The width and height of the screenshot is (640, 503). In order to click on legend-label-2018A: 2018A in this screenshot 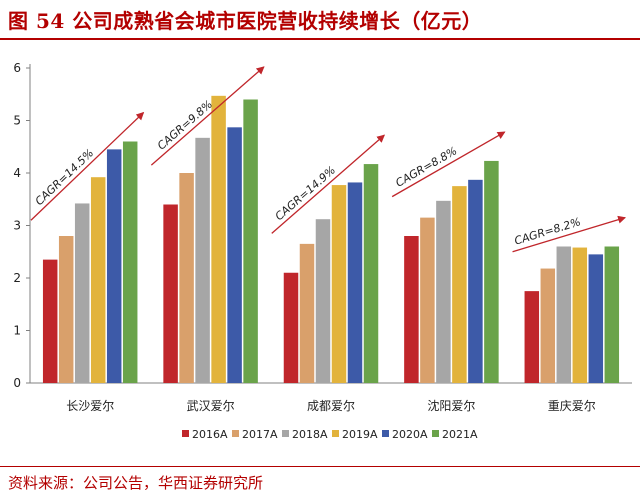, I will do `click(310, 434)`.